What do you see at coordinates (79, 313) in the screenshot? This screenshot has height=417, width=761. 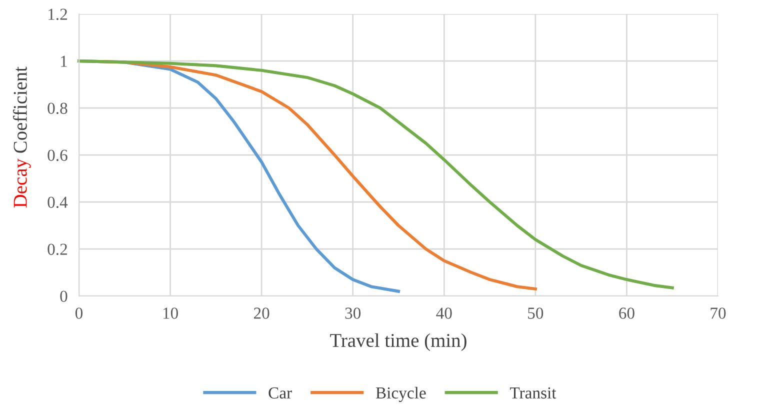 I see `x-tick-label: 0` at bounding box center [79, 313].